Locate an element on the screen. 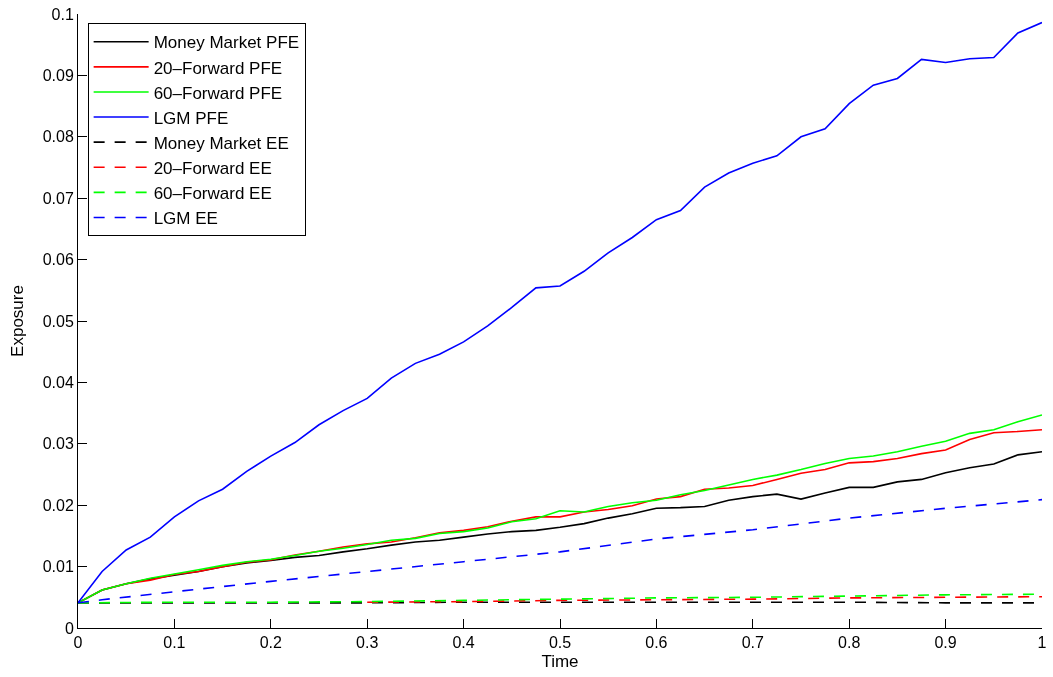 This screenshot has height=677, width=1053. legend-label: LGM PFE is located at coordinates (191, 118).